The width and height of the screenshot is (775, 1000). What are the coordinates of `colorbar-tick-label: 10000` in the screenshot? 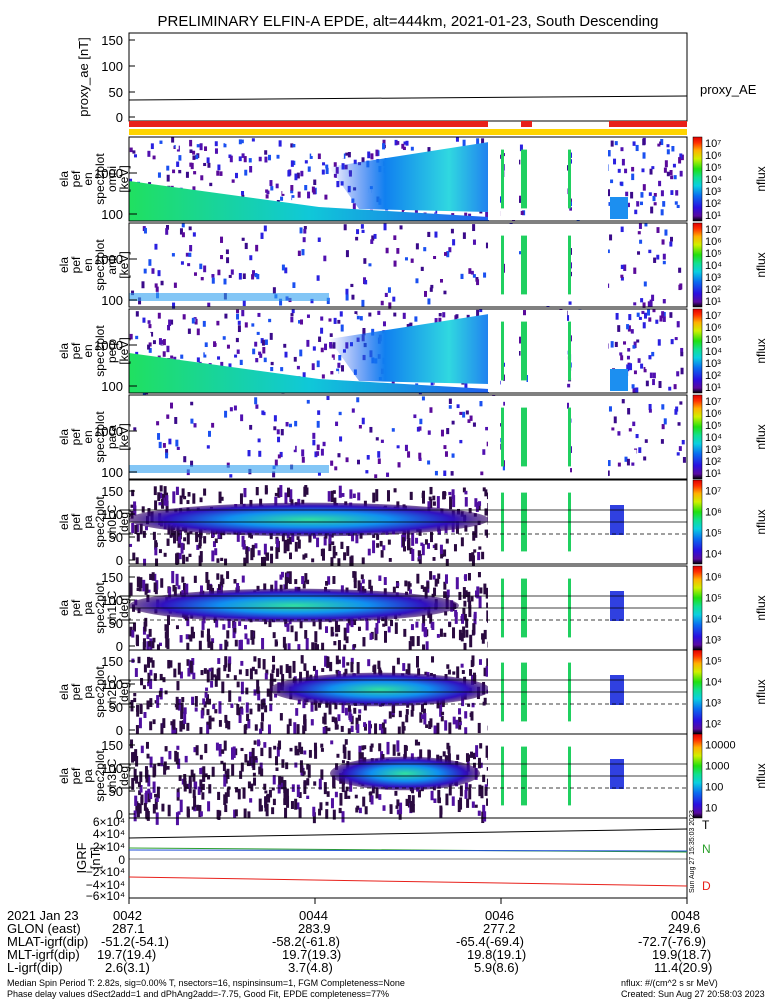 It's located at (720, 746).